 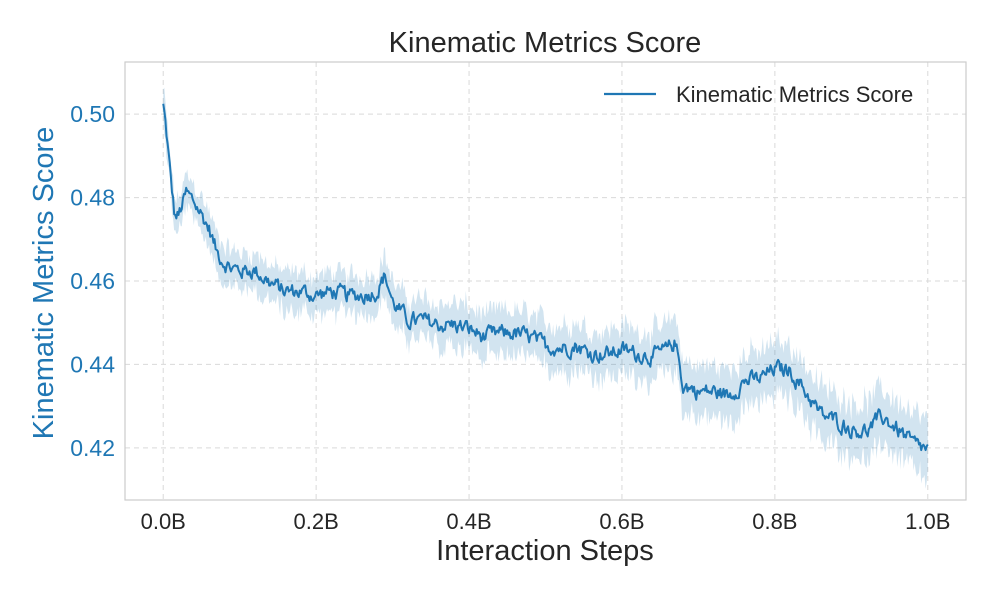 What do you see at coordinates (92, 448) in the screenshot?
I see `y-tick-label: 0.42` at bounding box center [92, 448].